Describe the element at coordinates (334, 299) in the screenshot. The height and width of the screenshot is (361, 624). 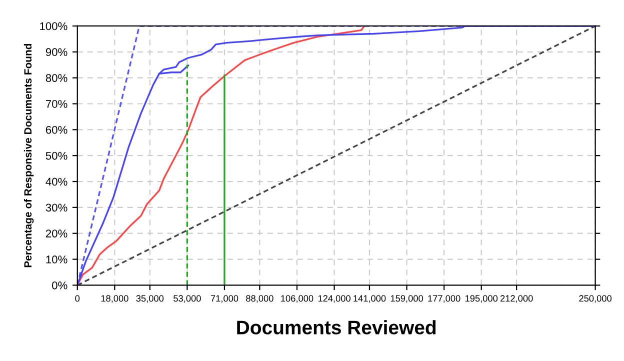
I see `x-tick-label: 124,000` at that location.